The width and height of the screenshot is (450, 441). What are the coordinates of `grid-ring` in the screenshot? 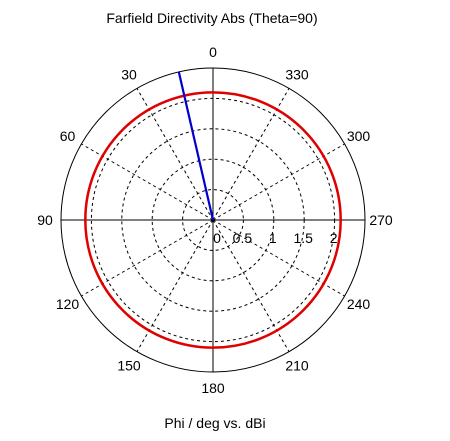 It's located at (213, 220).